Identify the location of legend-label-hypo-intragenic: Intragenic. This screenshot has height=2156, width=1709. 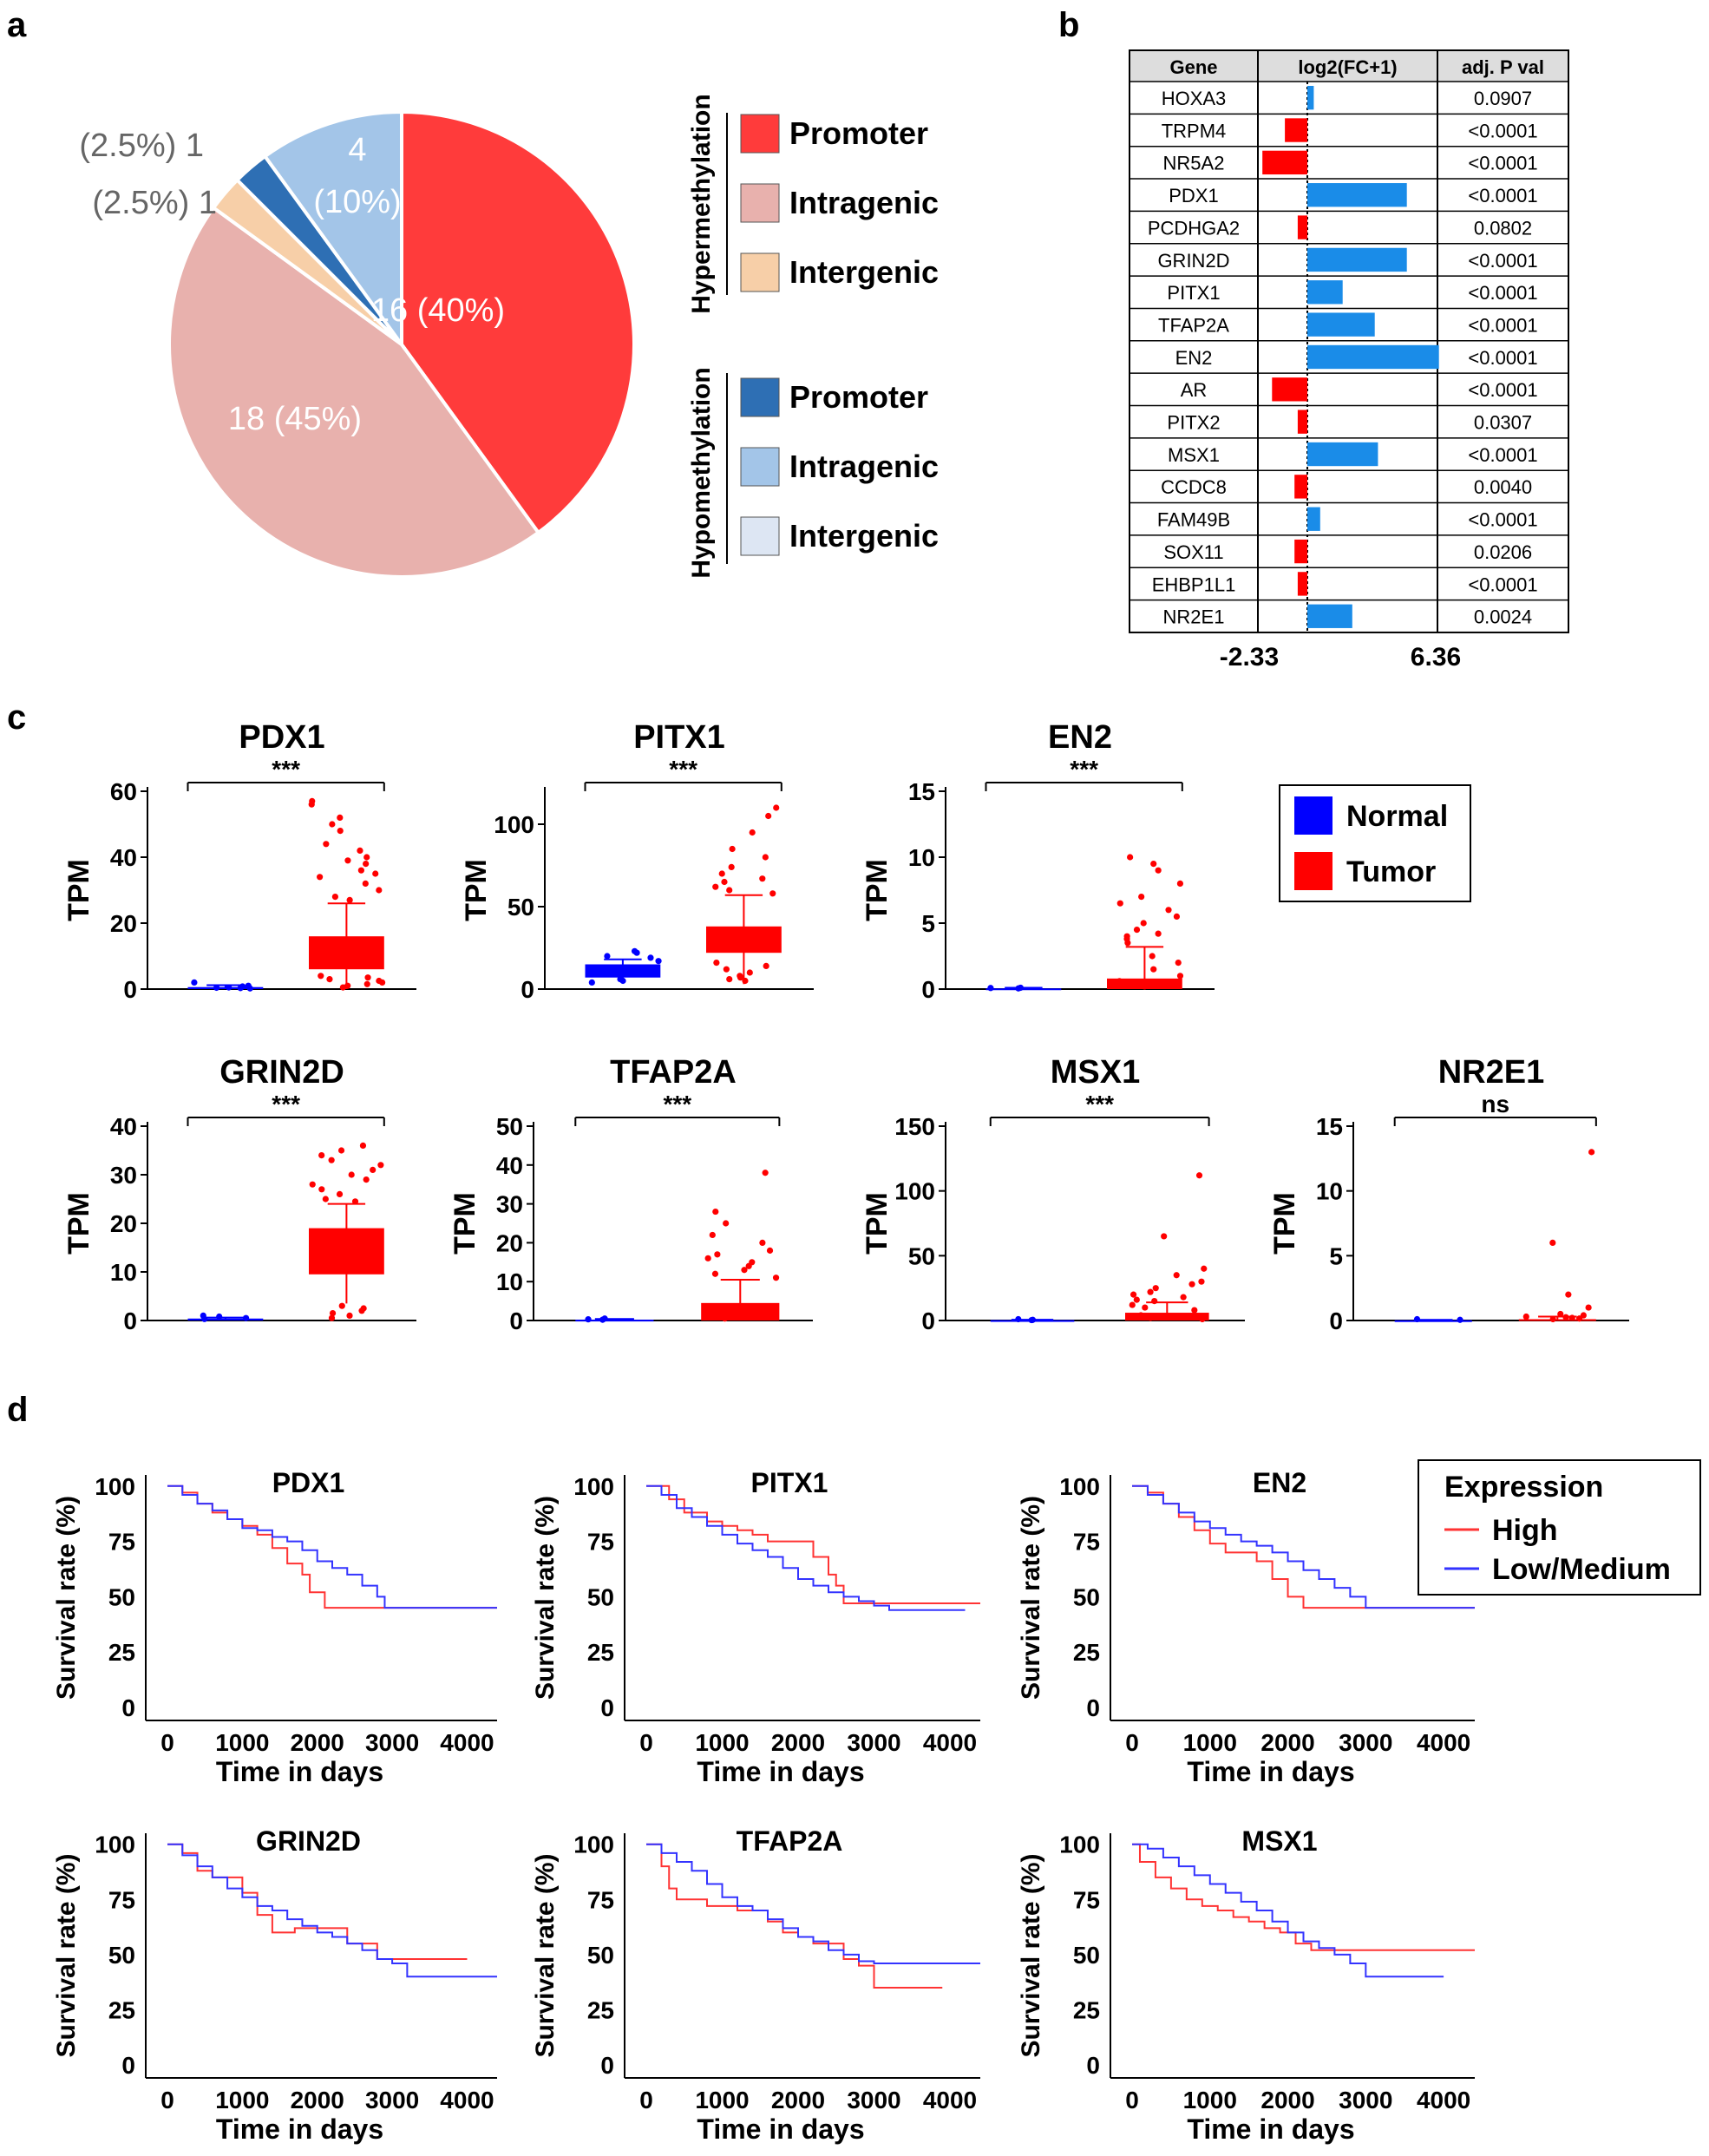
(864, 466).